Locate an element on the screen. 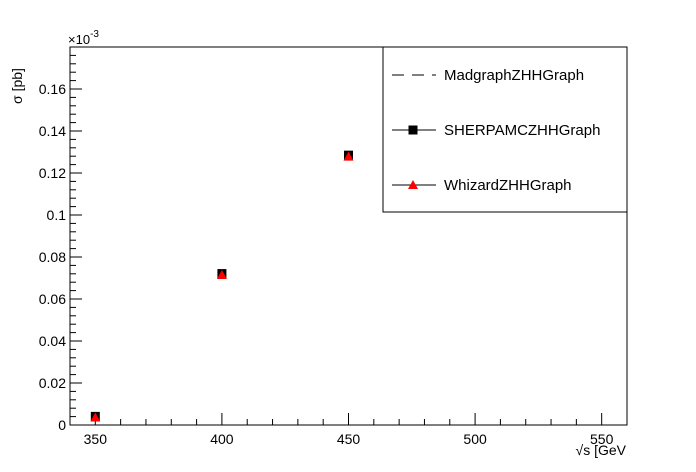 This screenshot has width=696, height=472. legend-entry: MadgraphZHHGraph is located at coordinates (488, 75).